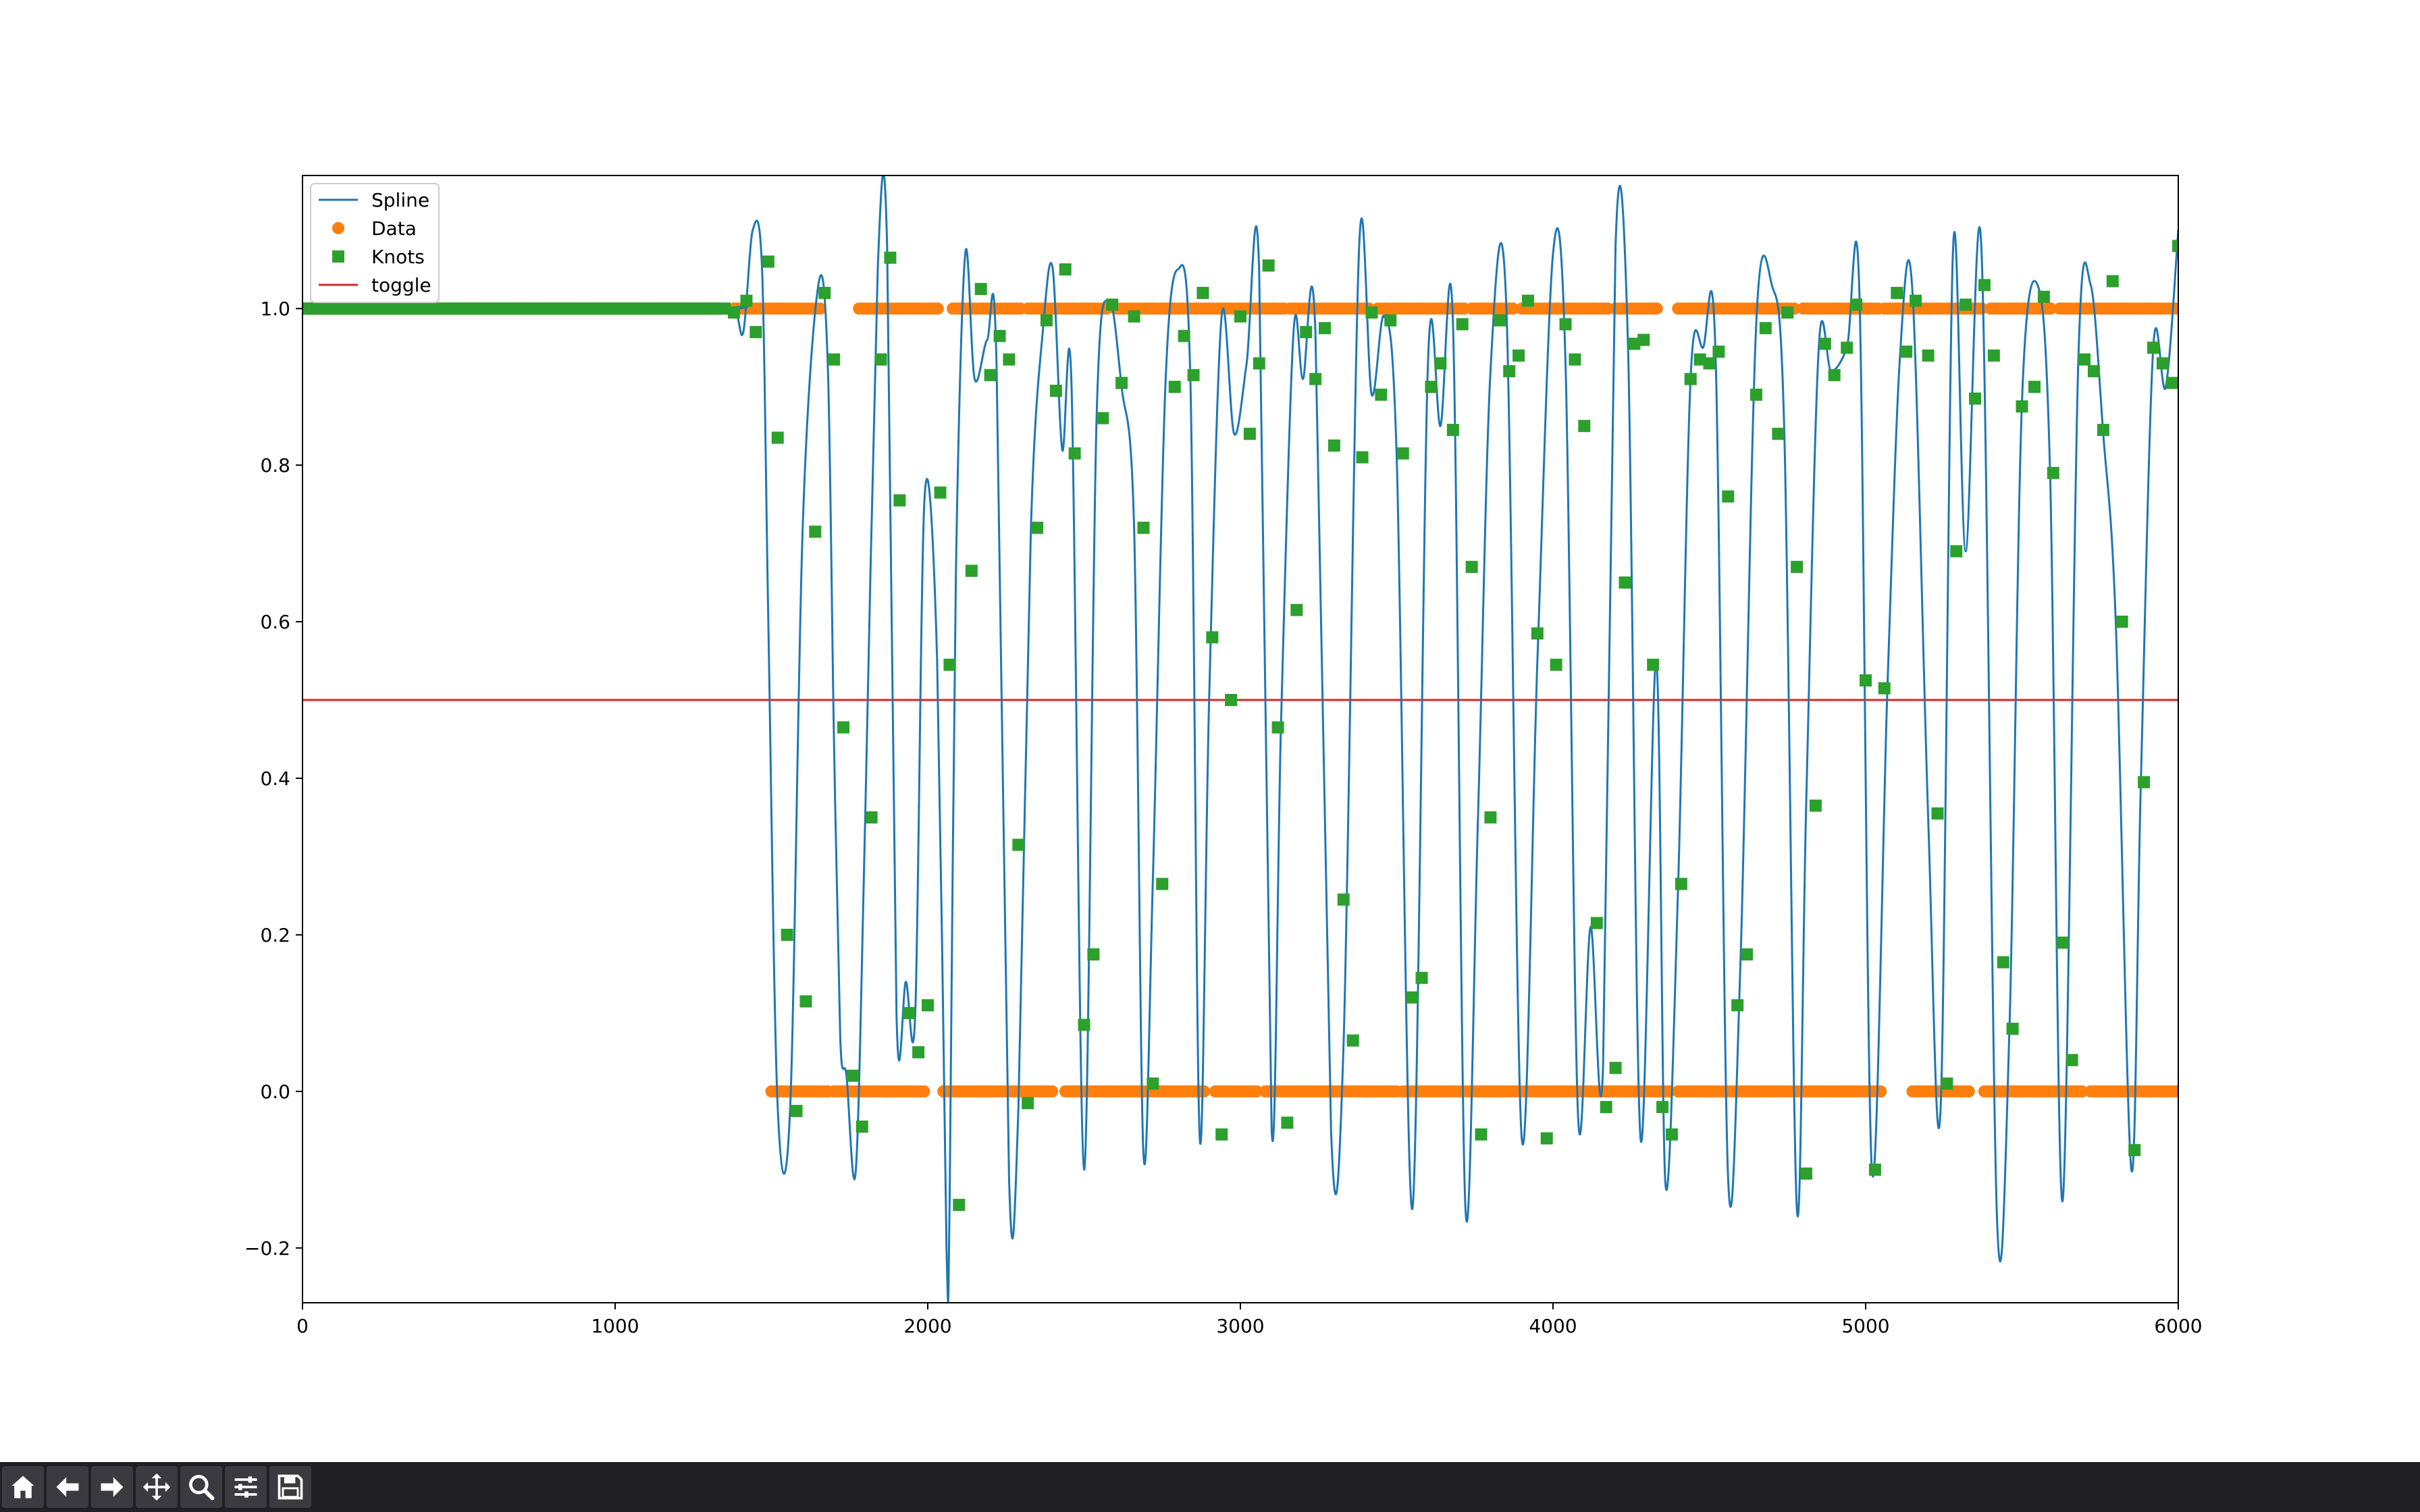 The height and width of the screenshot is (1512, 2420). I want to click on y-tick-label: 0.8, so click(275, 465).